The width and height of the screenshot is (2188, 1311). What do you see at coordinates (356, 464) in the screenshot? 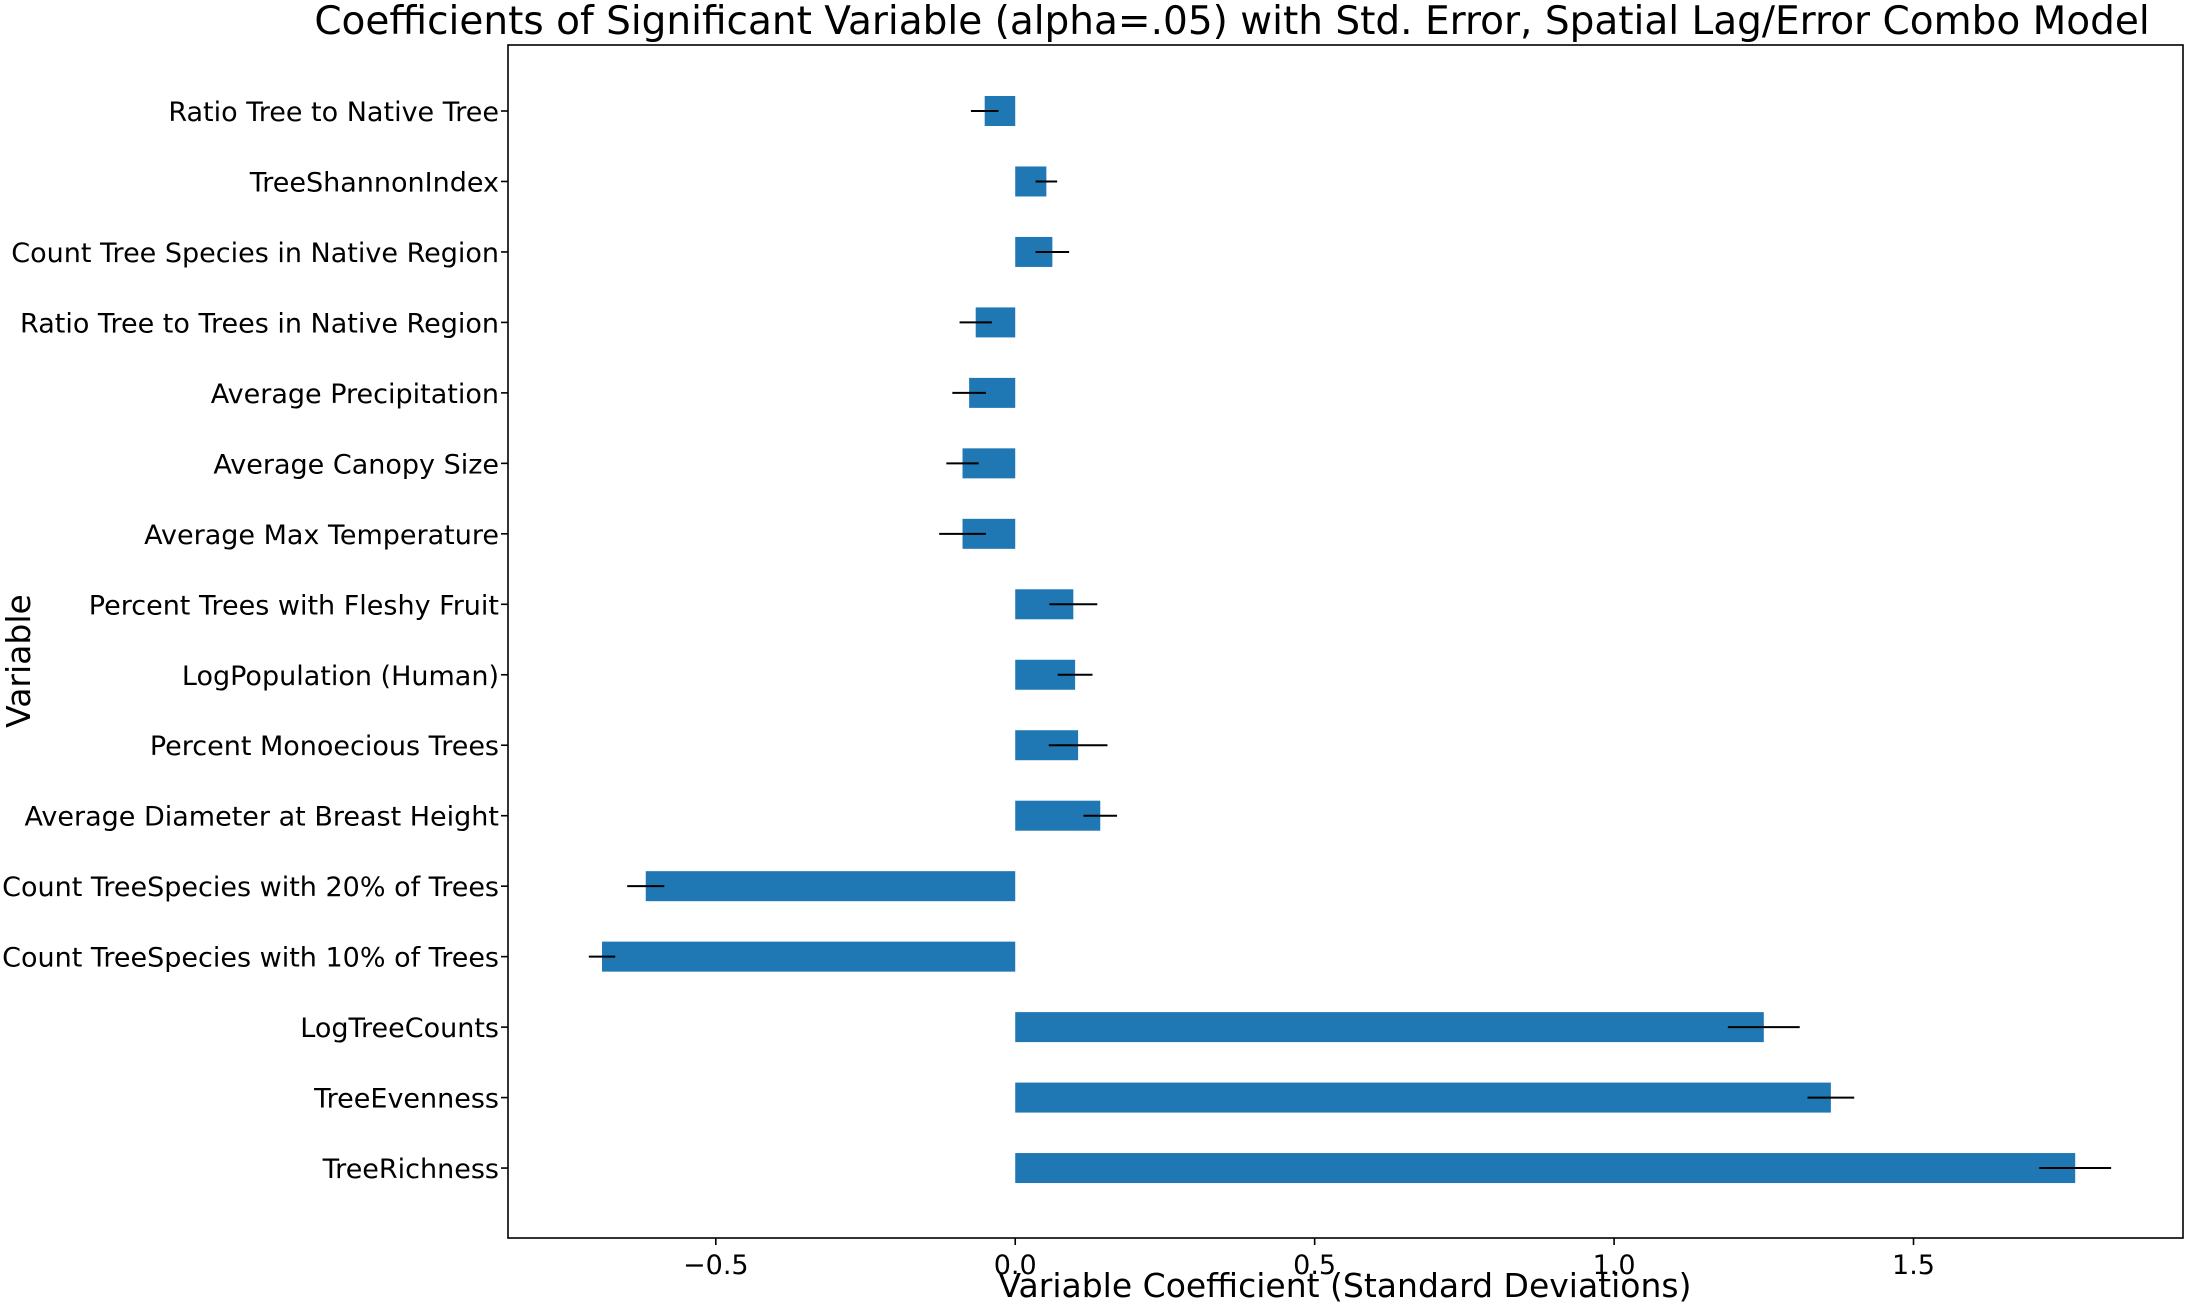
I see `y-tick-label: Average Canopy Size` at bounding box center [356, 464].